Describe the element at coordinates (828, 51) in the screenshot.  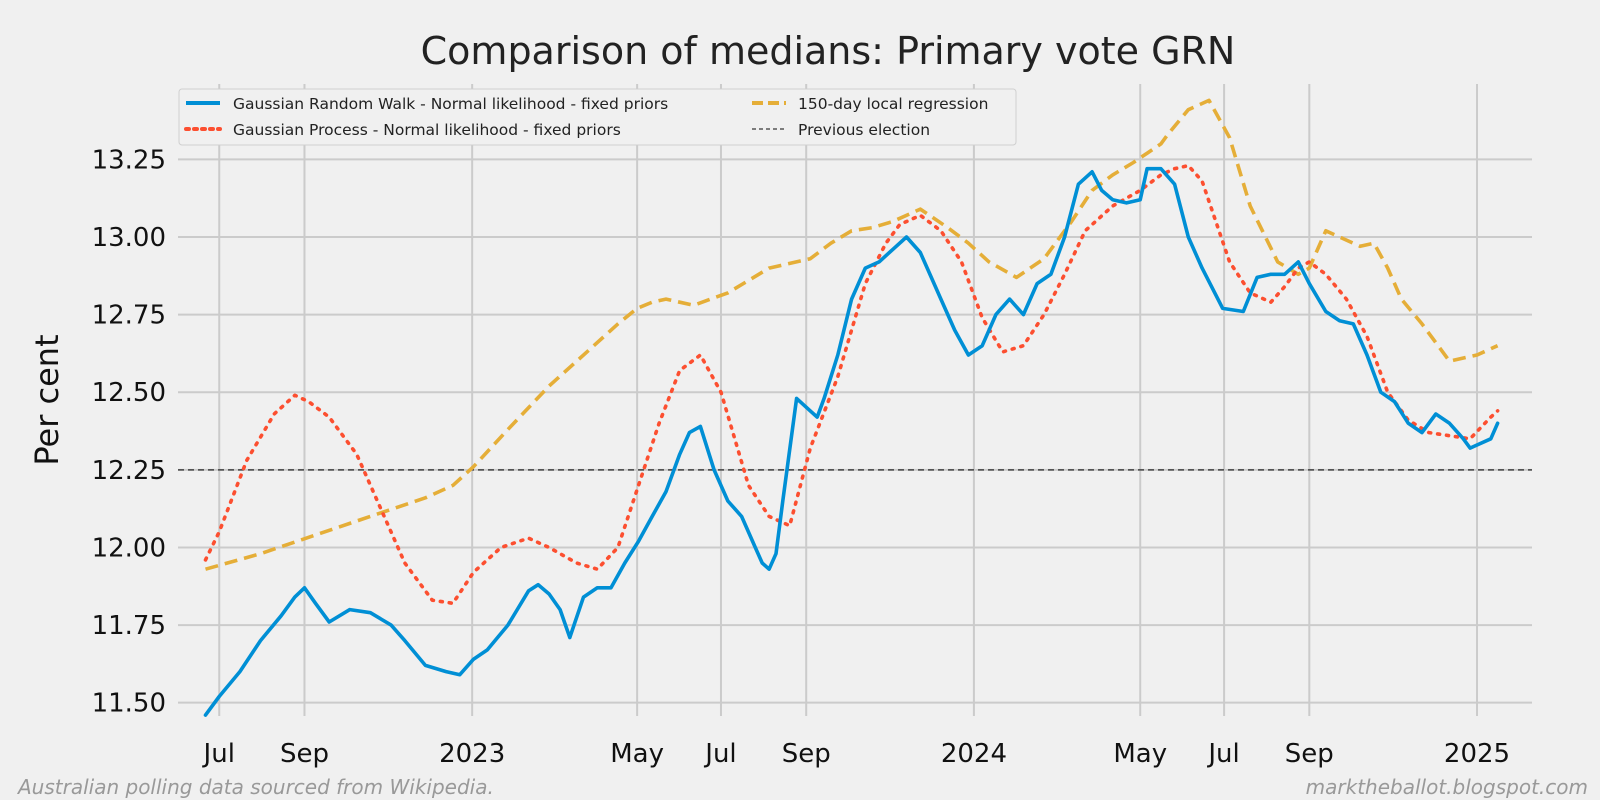
I see `chart-title: Comparison of medians: Primary vote GRN` at that location.